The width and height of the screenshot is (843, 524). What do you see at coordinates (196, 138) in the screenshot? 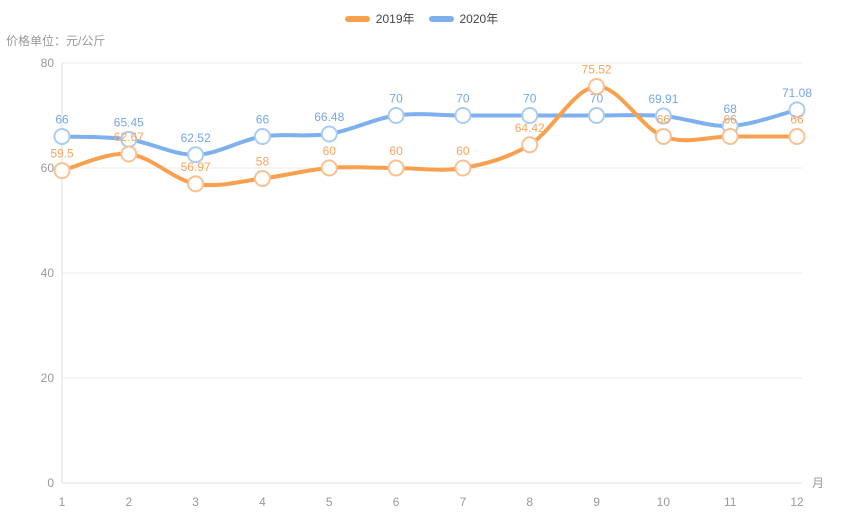
I see `data-point-label-2020年-m3: 62.52` at bounding box center [196, 138].